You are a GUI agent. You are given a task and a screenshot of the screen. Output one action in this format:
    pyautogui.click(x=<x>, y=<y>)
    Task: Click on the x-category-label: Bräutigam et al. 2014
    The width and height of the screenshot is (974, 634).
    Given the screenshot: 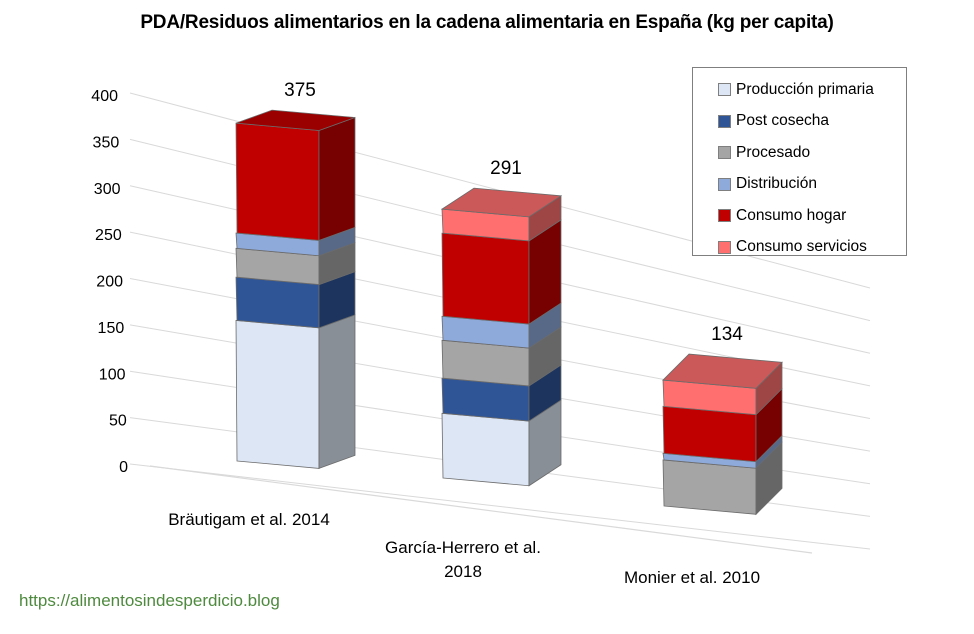 What is the action you would take?
    pyautogui.click(x=249, y=519)
    